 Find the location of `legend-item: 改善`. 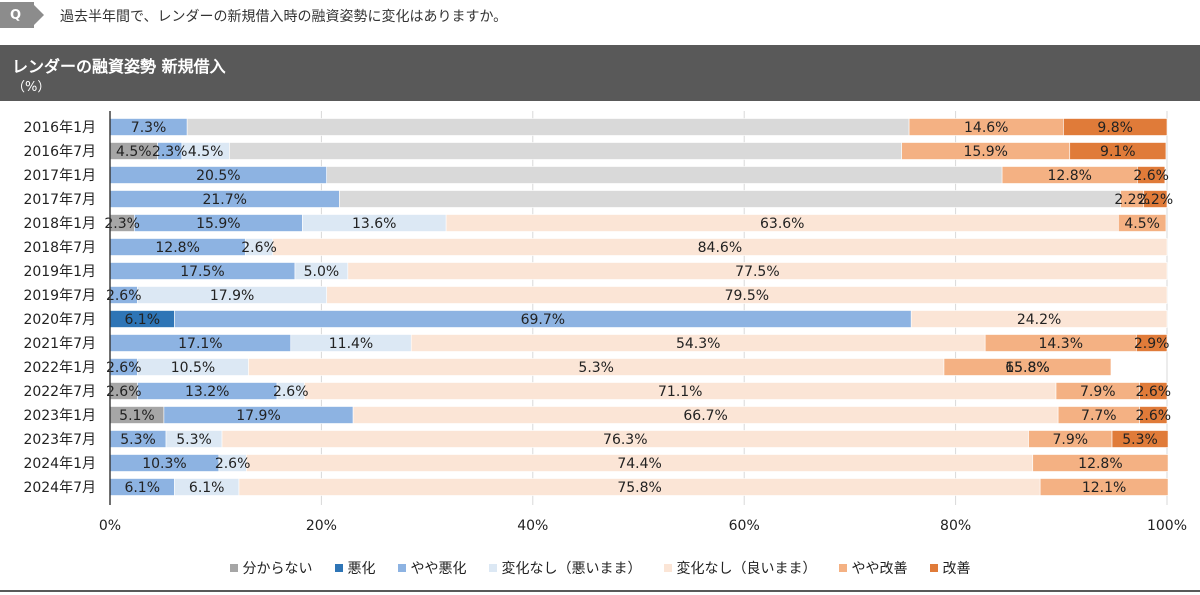

legend-item: 改善 is located at coordinates (950, 568).